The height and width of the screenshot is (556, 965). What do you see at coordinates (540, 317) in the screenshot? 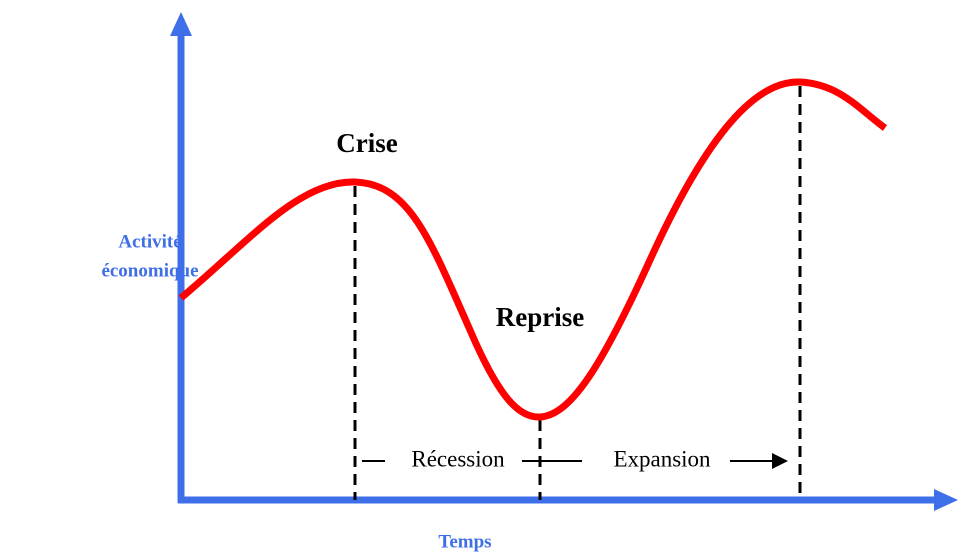
I see `point-label: Reprise` at bounding box center [540, 317].